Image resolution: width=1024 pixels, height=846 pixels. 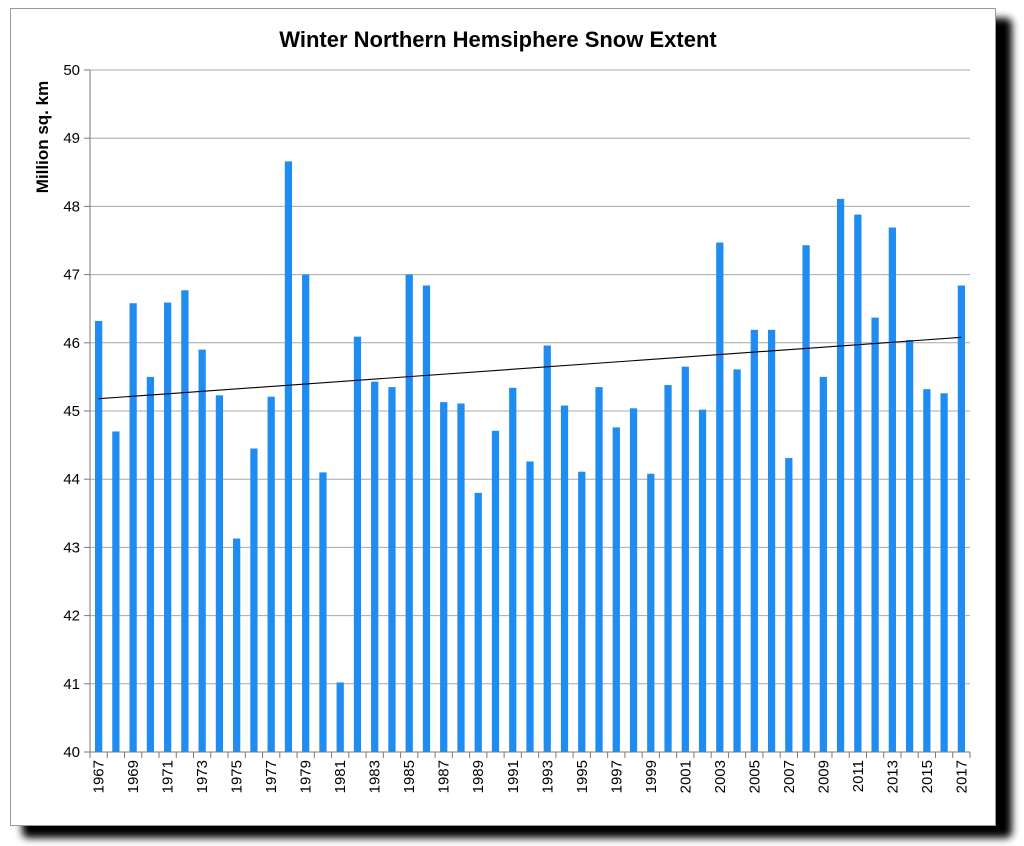 I want to click on bar-1984, so click(x=392, y=569).